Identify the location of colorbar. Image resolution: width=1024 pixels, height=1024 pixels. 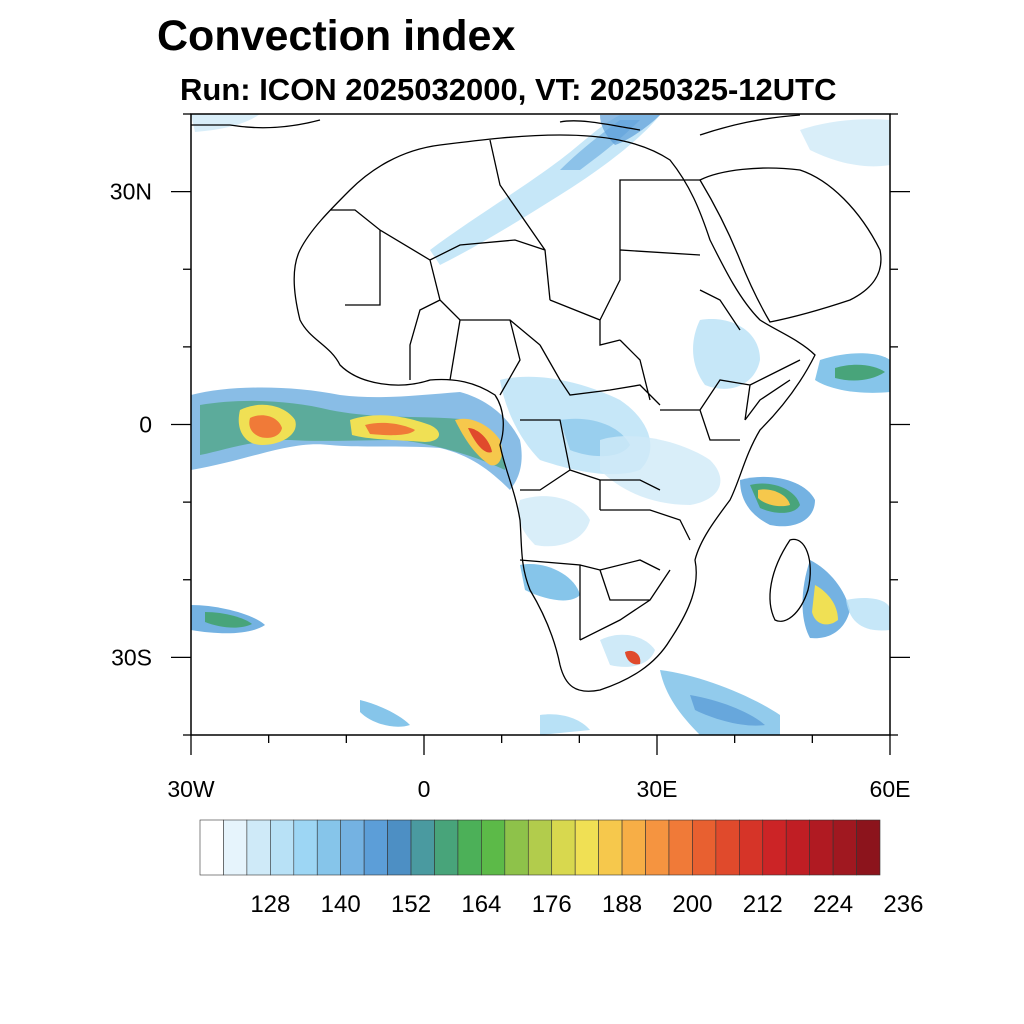
(540, 847).